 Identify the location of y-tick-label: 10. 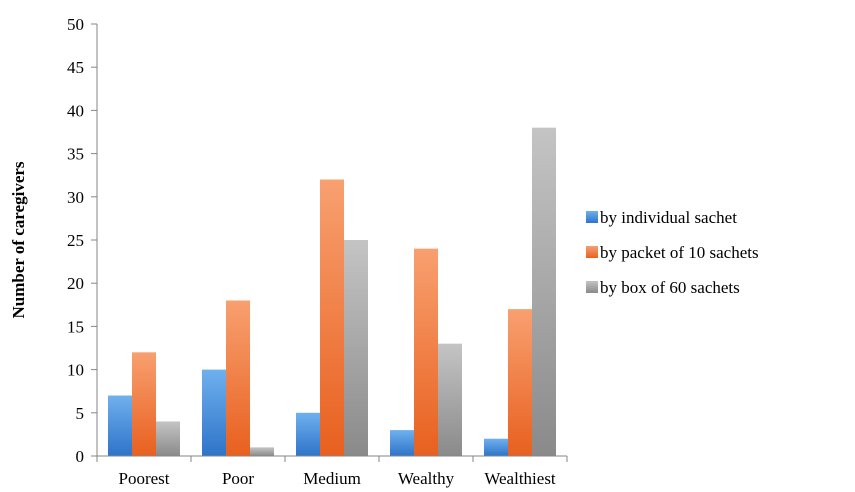
(75, 370).